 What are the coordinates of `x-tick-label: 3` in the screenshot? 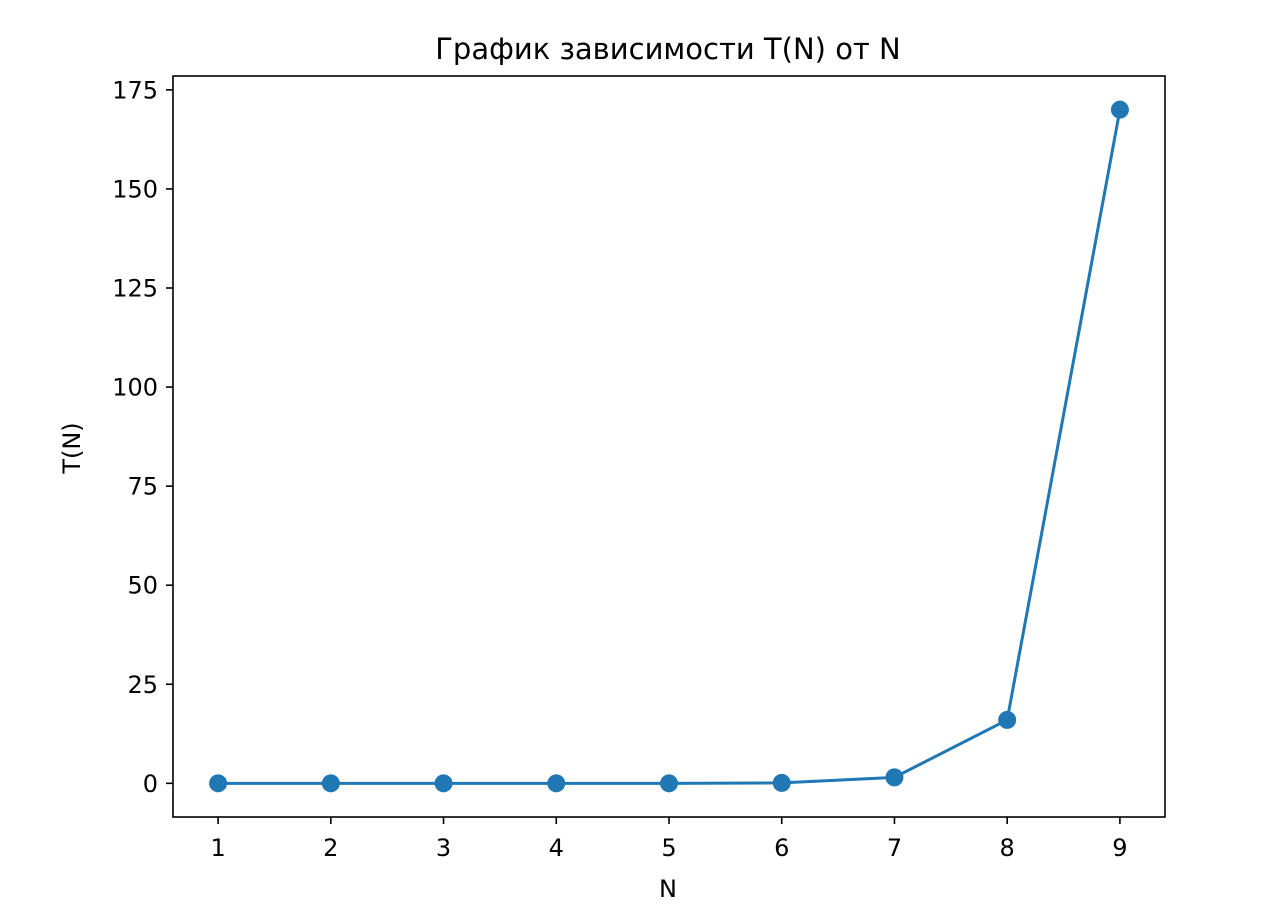 It's located at (443, 848).